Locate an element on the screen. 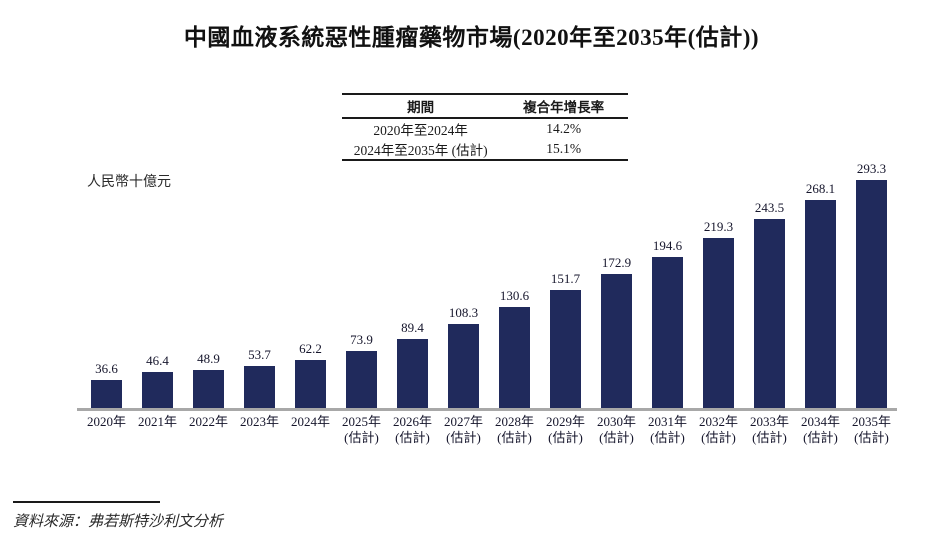  x-tick-label: 2026年 (估計) is located at coordinates (412, 430).